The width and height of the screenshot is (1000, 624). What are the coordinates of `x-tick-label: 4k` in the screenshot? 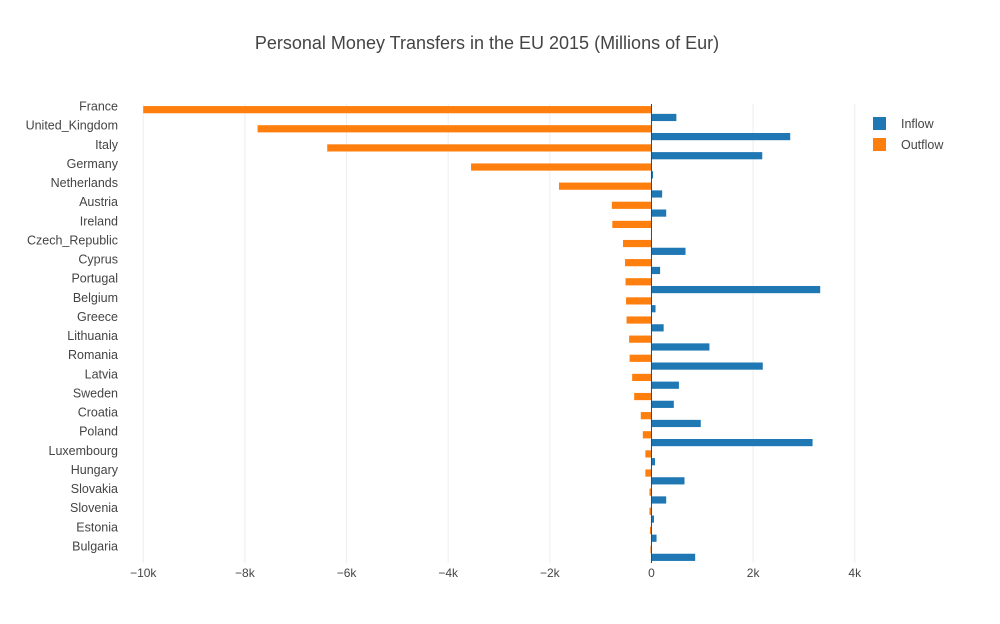 It's located at (855, 573).